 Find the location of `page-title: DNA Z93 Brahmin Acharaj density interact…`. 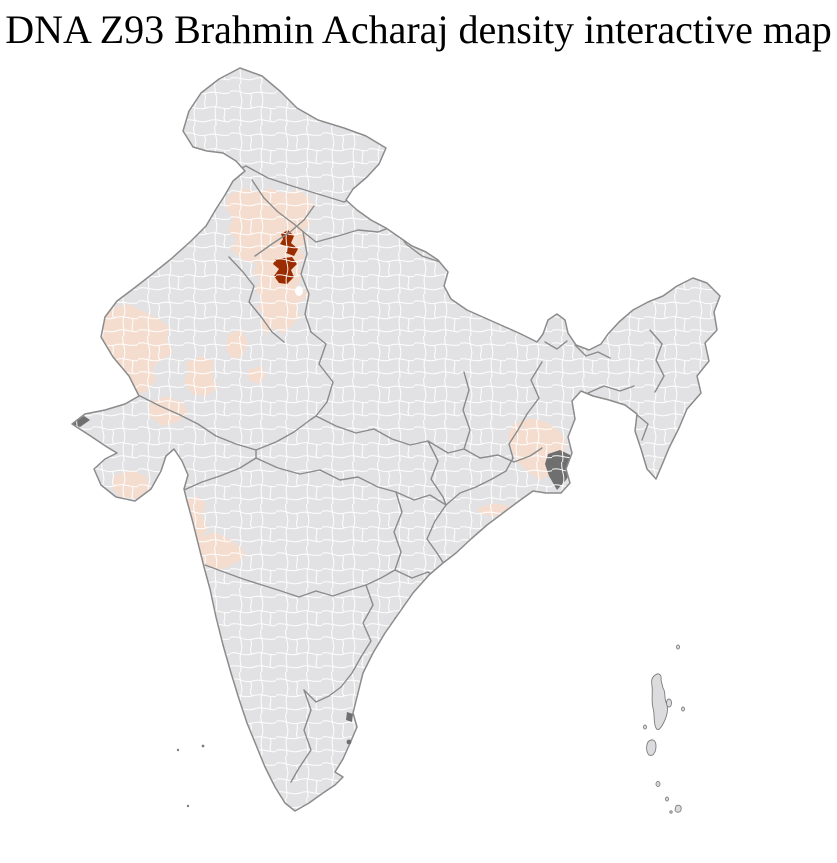

page-title: DNA Z93 Brahmin Acharaj density interact… is located at coordinates (418, 29).